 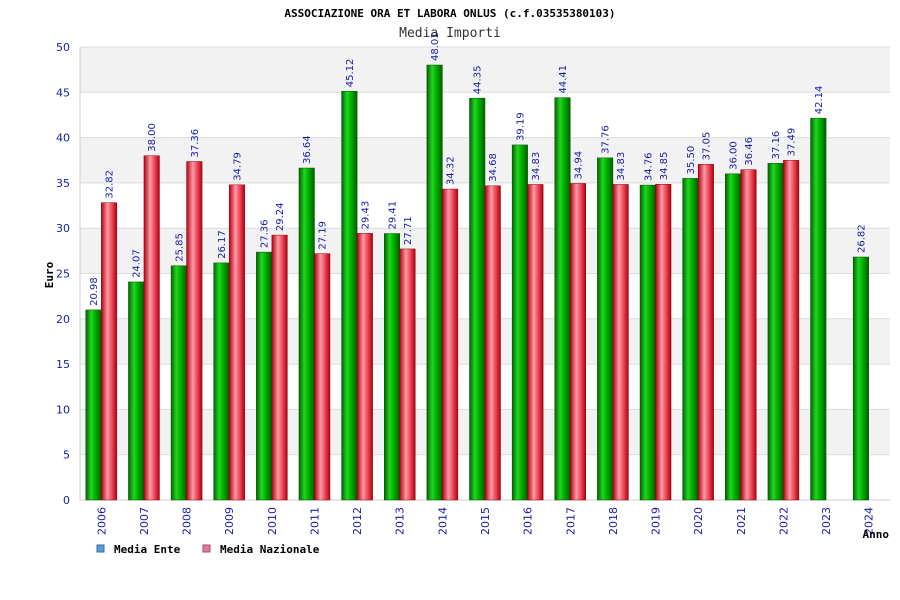 What do you see at coordinates (179, 247) in the screenshot?
I see `data-label: 25.85` at bounding box center [179, 247].